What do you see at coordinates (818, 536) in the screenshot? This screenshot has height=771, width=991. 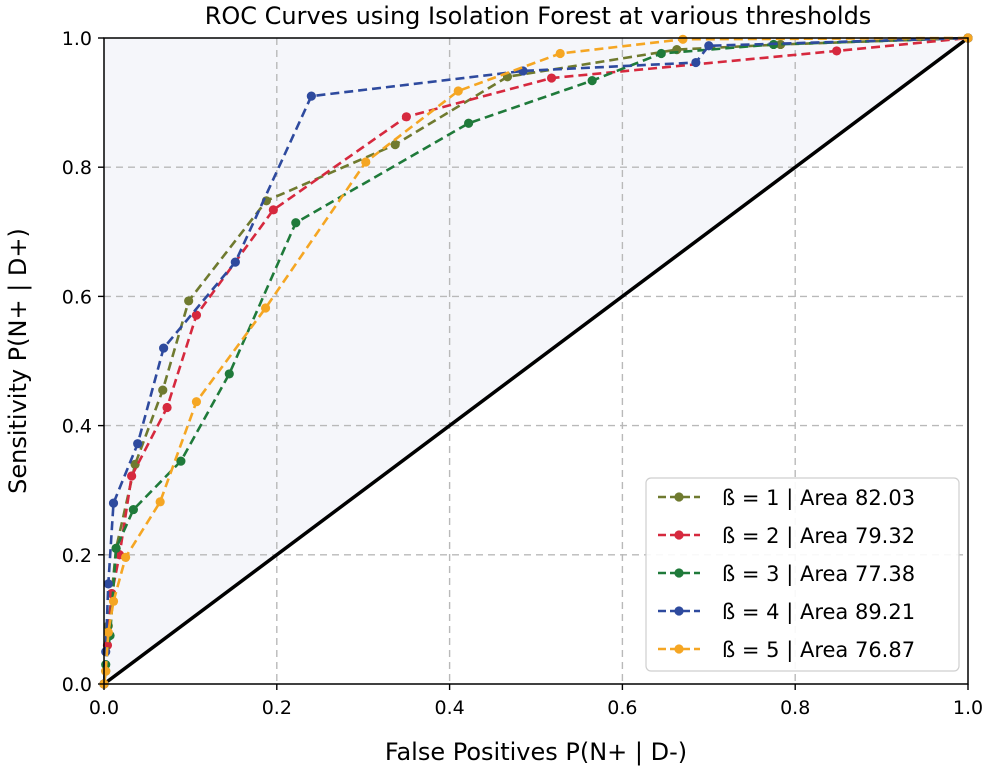 I see `legend-label: ß = 2 | Area 79.32` at bounding box center [818, 536].